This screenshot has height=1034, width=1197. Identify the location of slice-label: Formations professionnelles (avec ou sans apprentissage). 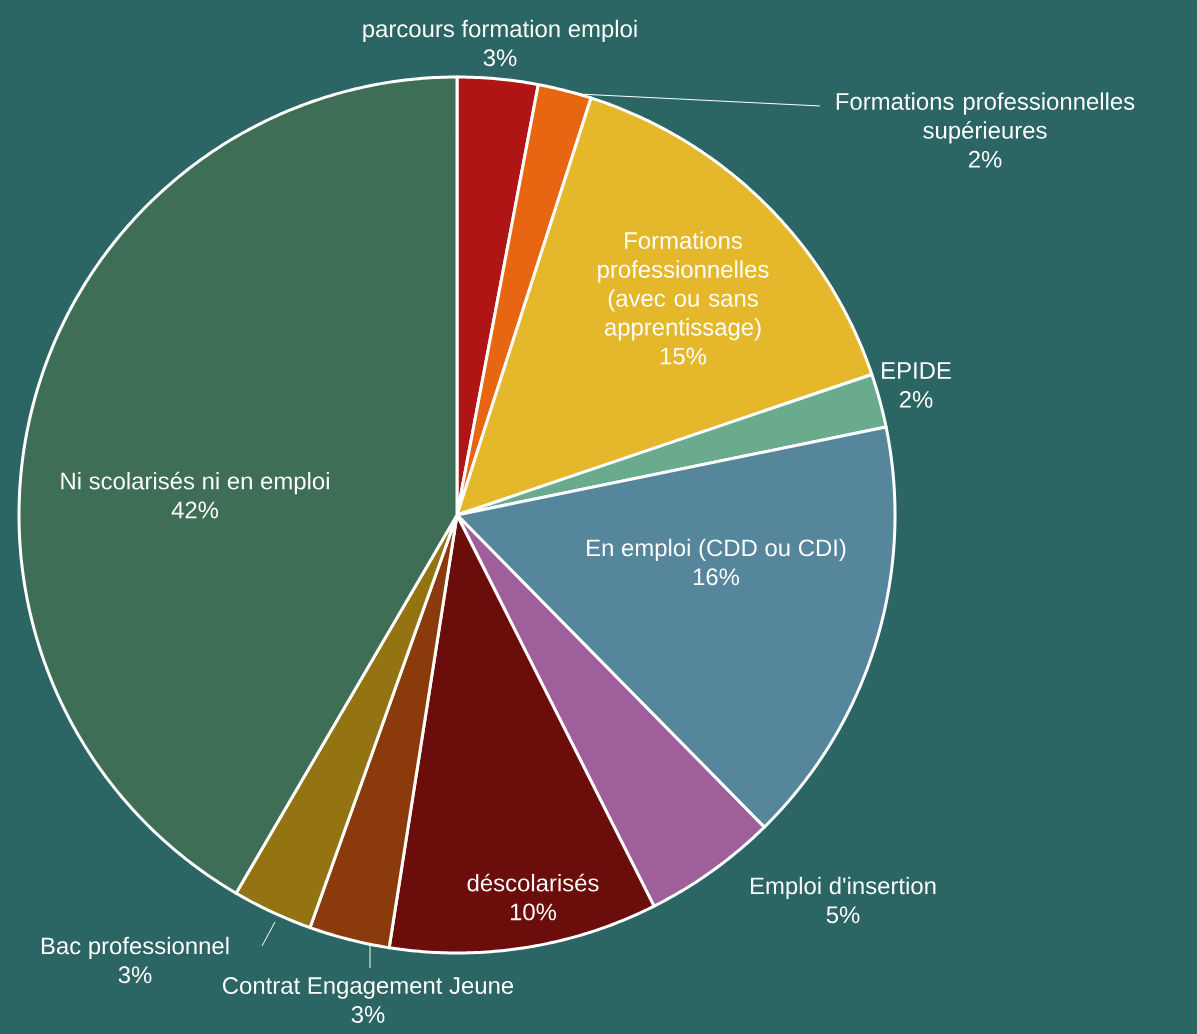
(683, 286).